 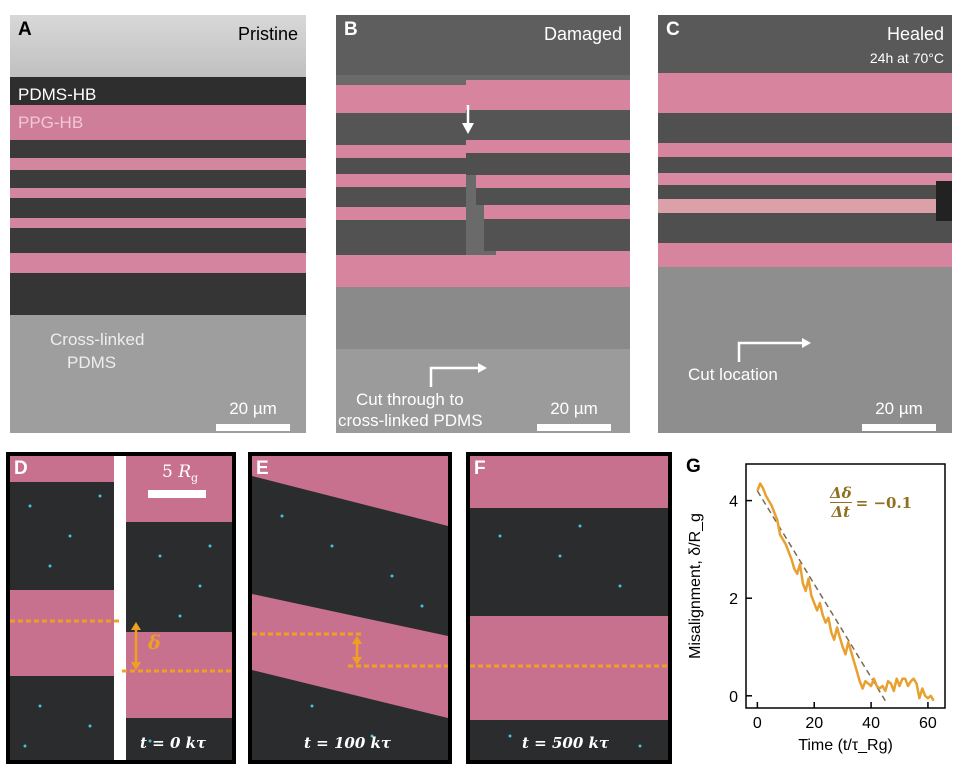 I want to click on panel-b-title: Damaged, so click(x=582, y=34).